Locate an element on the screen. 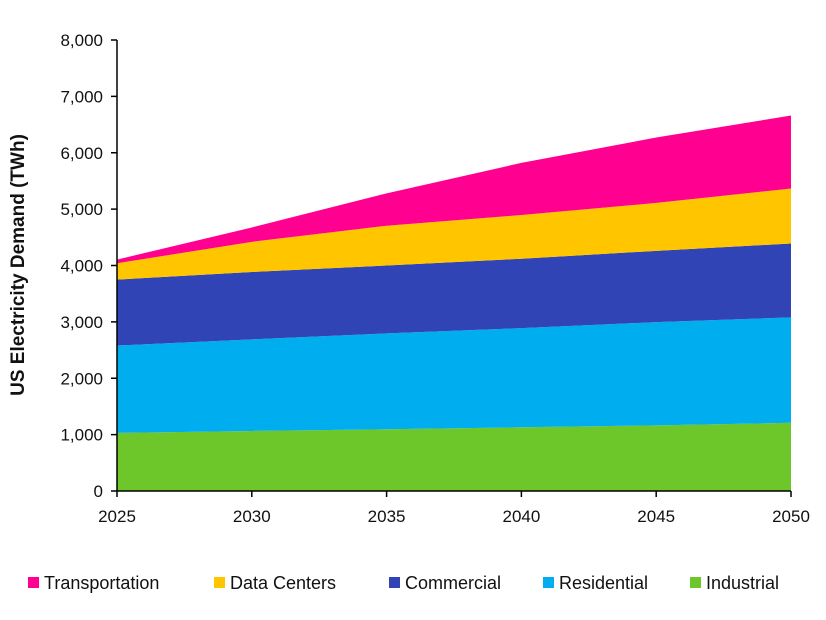 Image resolution: width=826 pixels, height=620 pixels. x-tick-label: 2045 is located at coordinates (656, 516).